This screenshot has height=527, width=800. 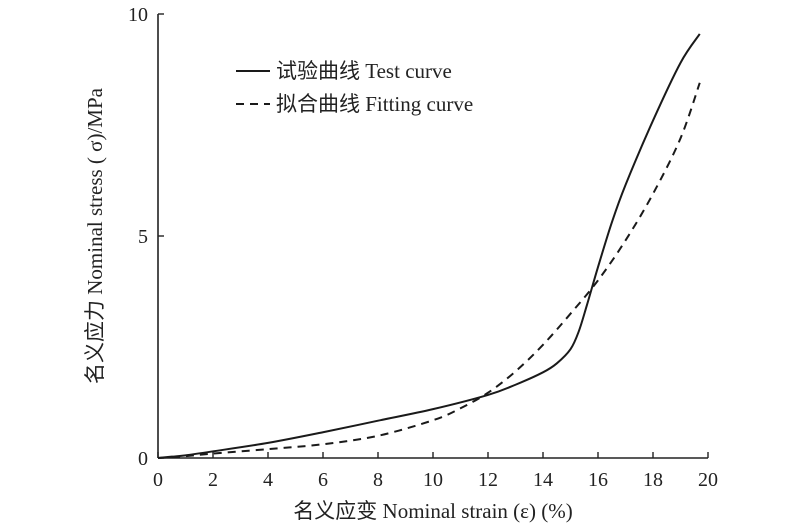 What do you see at coordinates (653, 480) in the screenshot?
I see `x-tick-label: 18` at bounding box center [653, 480].